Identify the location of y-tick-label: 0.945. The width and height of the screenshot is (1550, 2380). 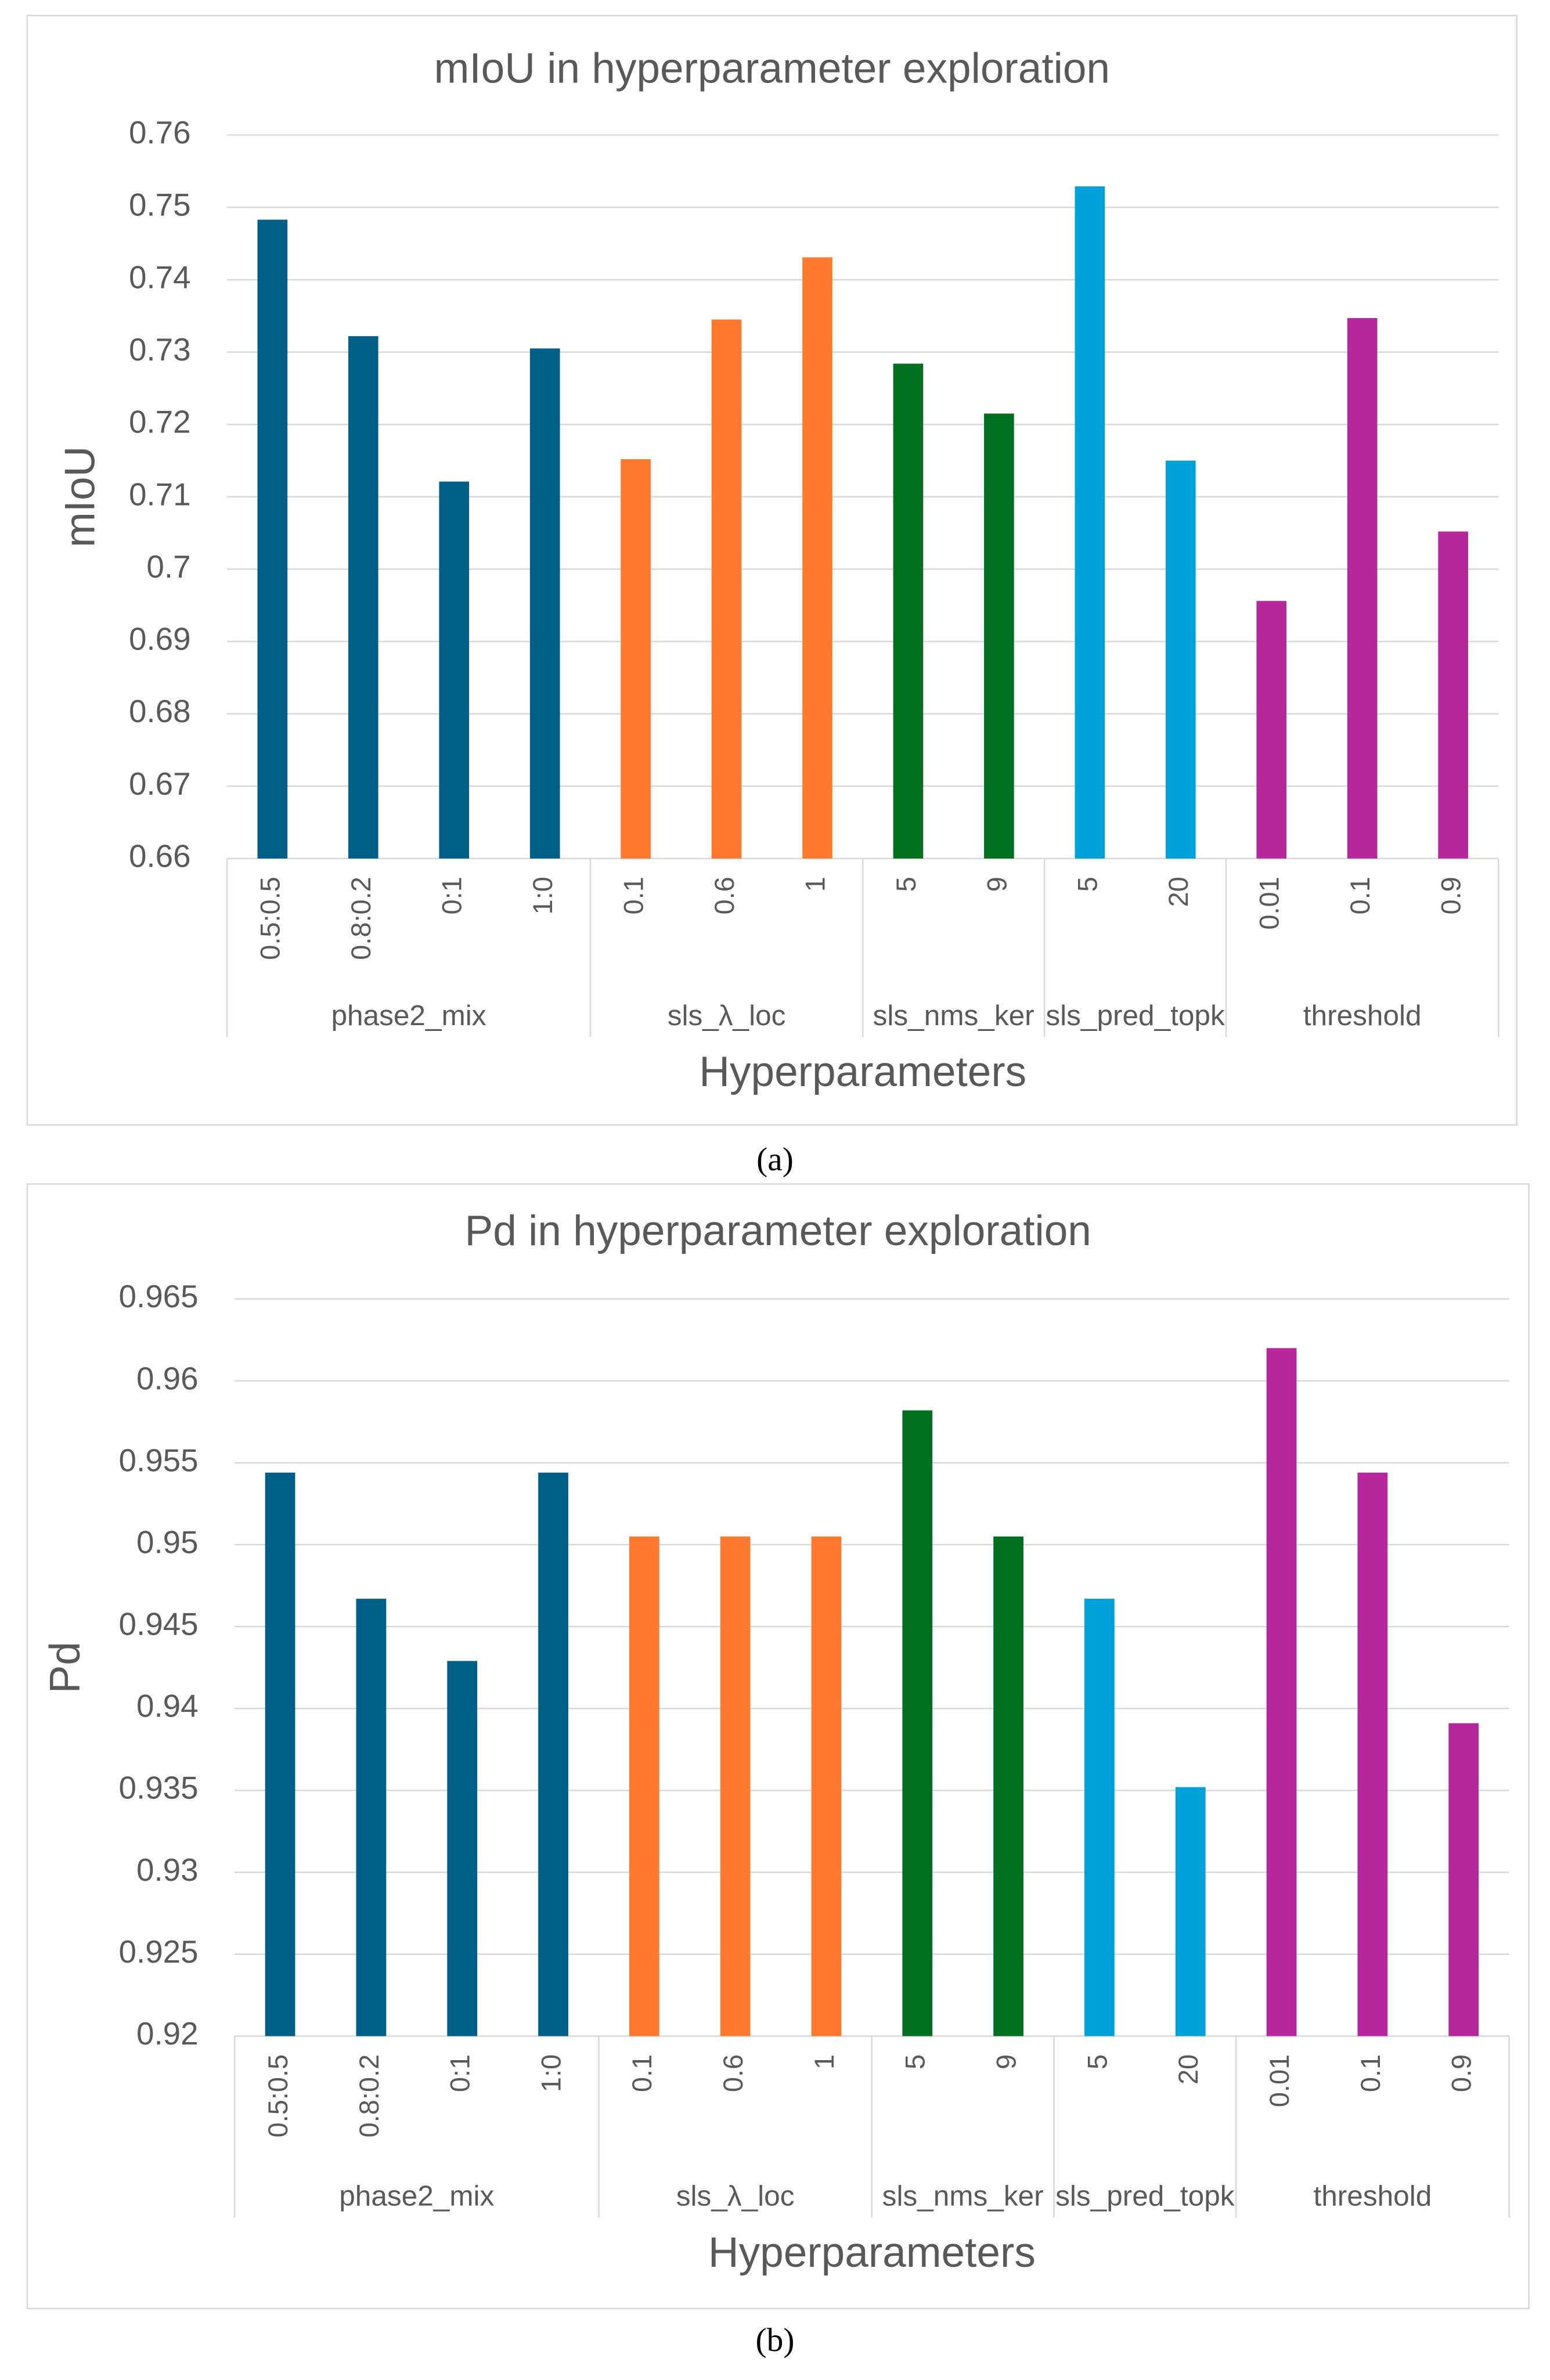
(159, 1624).